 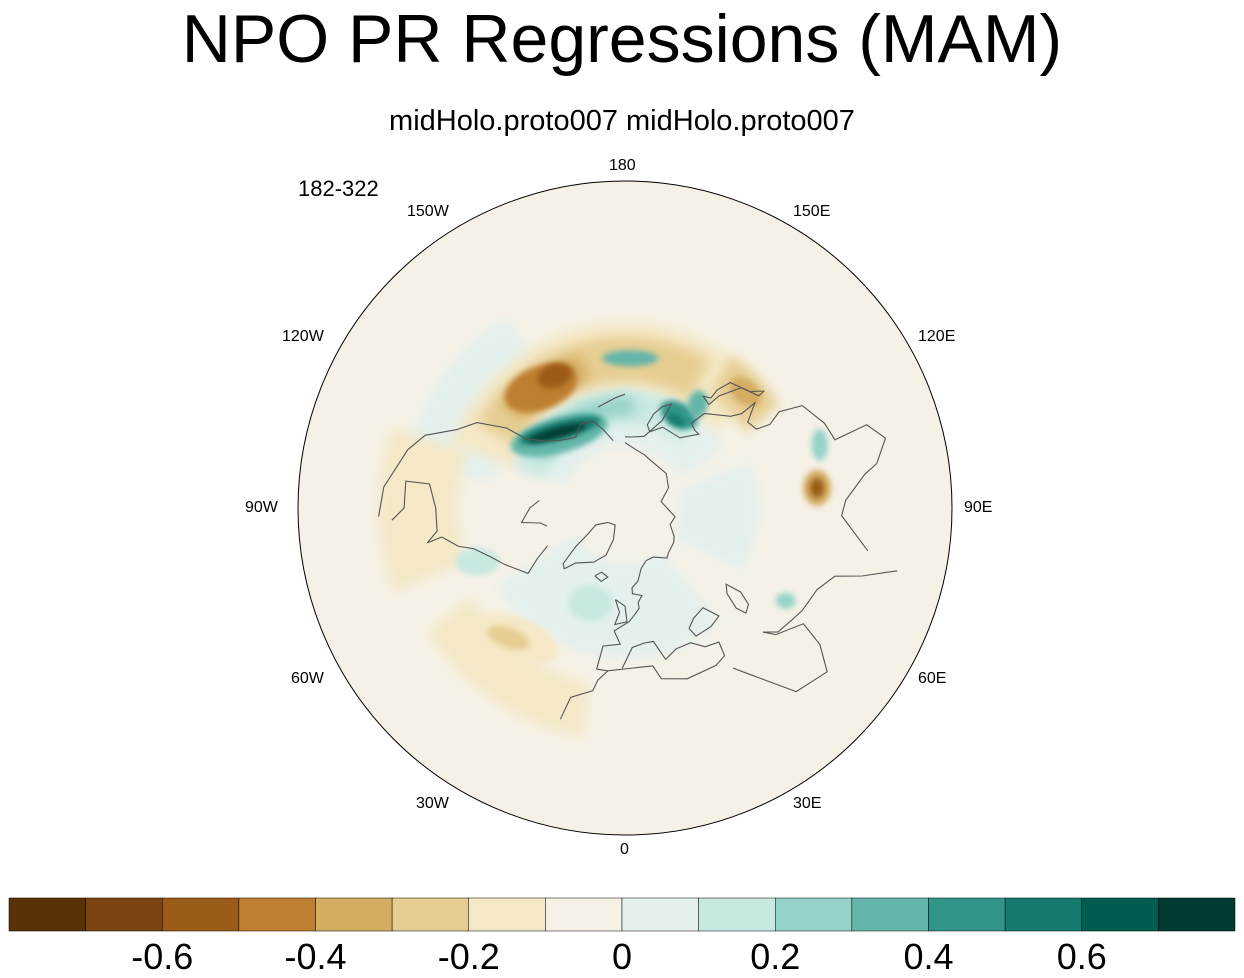 I want to click on negative-max-core, so click(x=555, y=375).